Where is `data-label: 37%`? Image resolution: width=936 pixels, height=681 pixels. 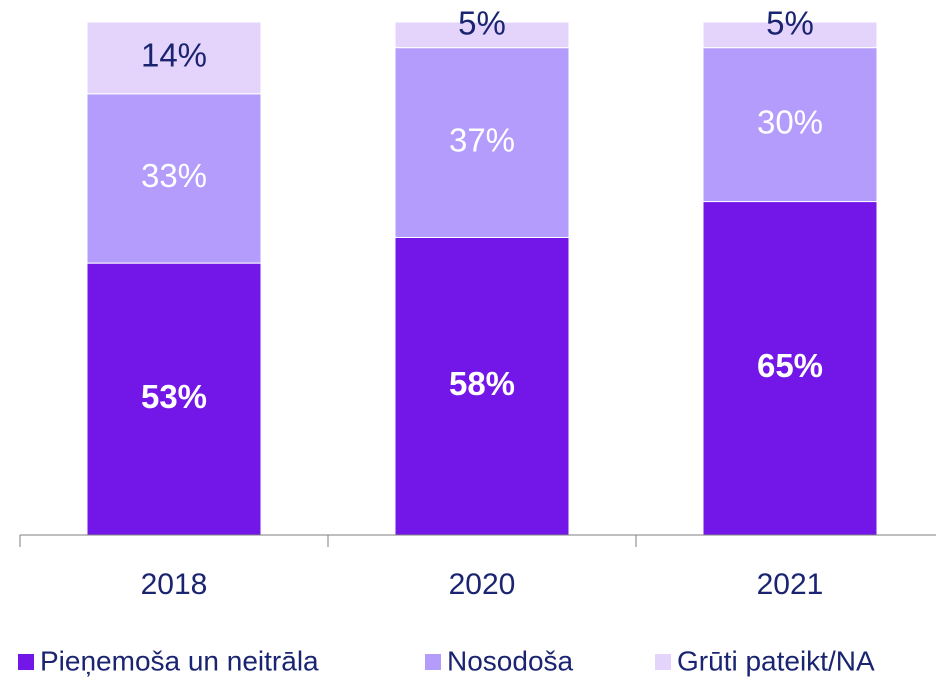 data-label: 37% is located at coordinates (482, 139).